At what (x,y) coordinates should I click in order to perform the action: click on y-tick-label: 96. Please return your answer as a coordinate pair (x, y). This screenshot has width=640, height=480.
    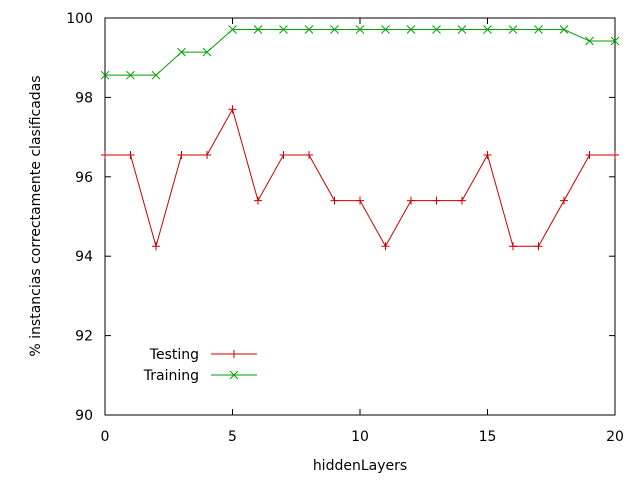
    Looking at the image, I should click on (84, 178).